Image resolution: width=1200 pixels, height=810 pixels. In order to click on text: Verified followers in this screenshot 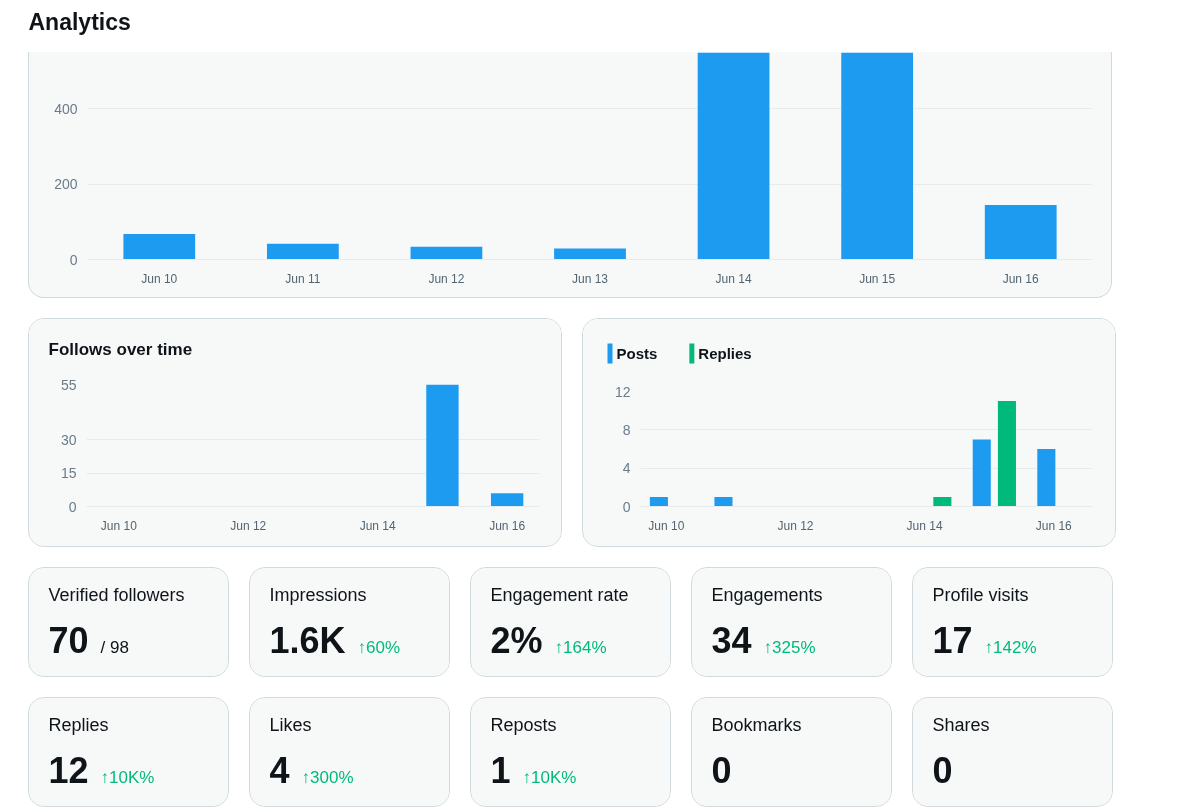, I will do `click(116, 594)`.